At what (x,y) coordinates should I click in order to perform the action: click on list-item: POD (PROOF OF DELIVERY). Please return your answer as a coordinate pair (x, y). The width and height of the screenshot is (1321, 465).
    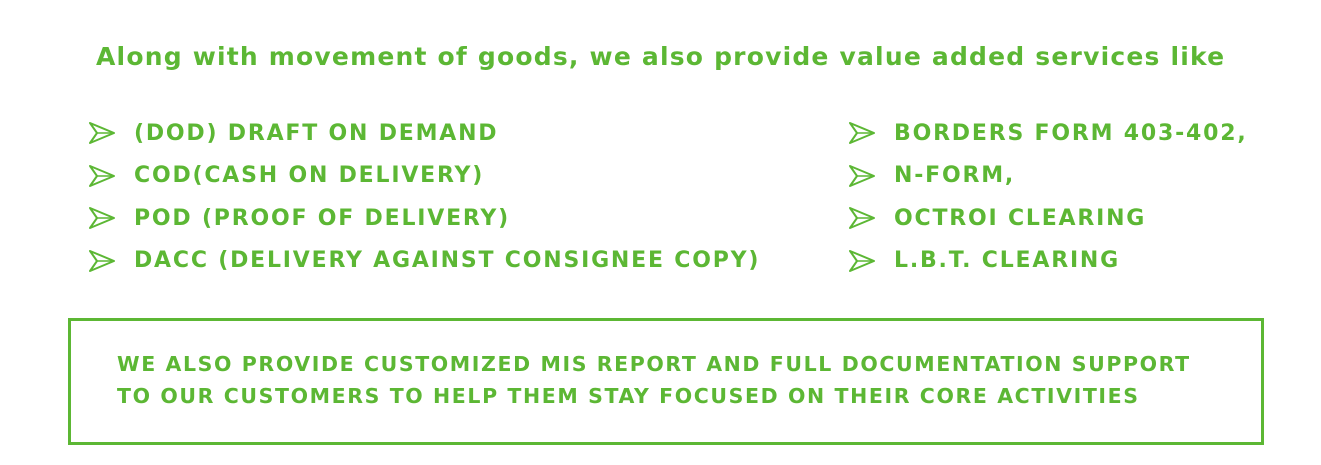
    Looking at the image, I should click on (424, 218).